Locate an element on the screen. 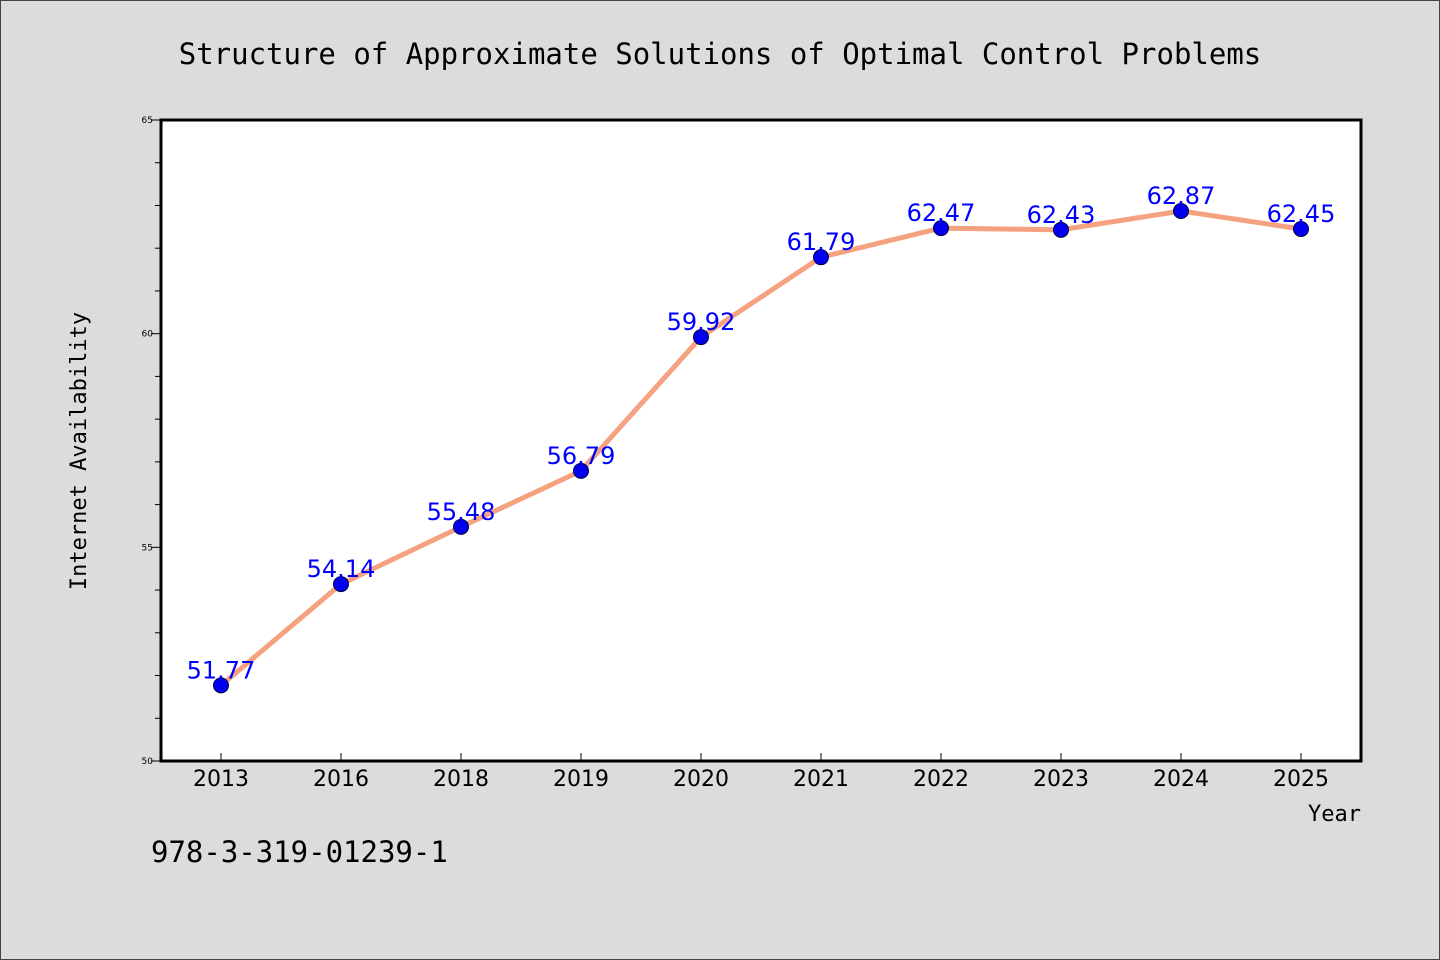 The image size is (1440, 960). data-label: 59.92 is located at coordinates (701, 322).